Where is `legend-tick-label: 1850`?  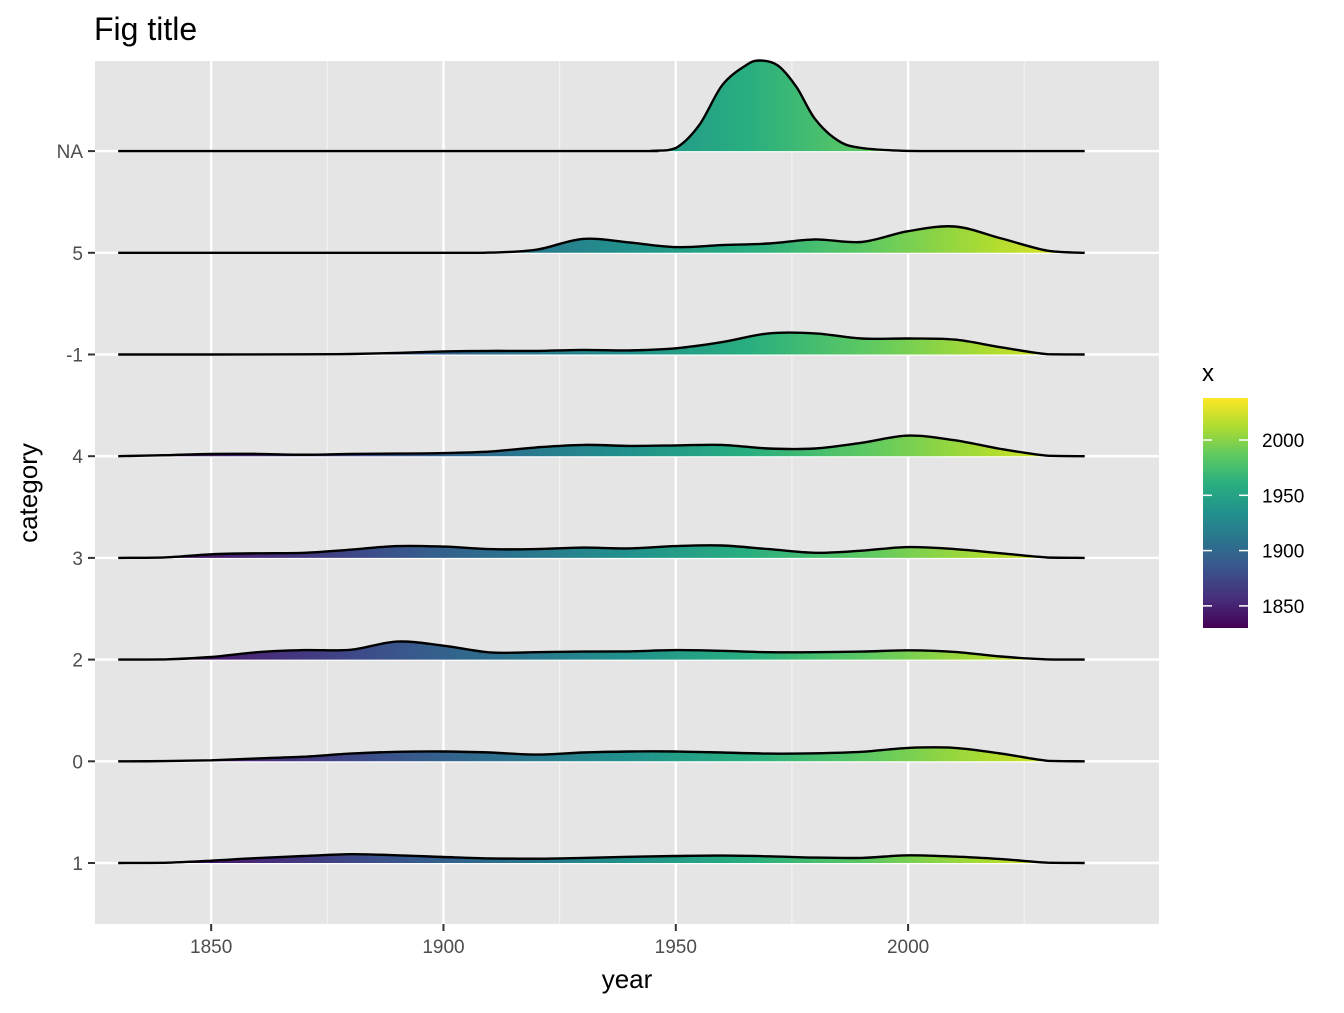
legend-tick-label: 1850 is located at coordinates (1283, 607).